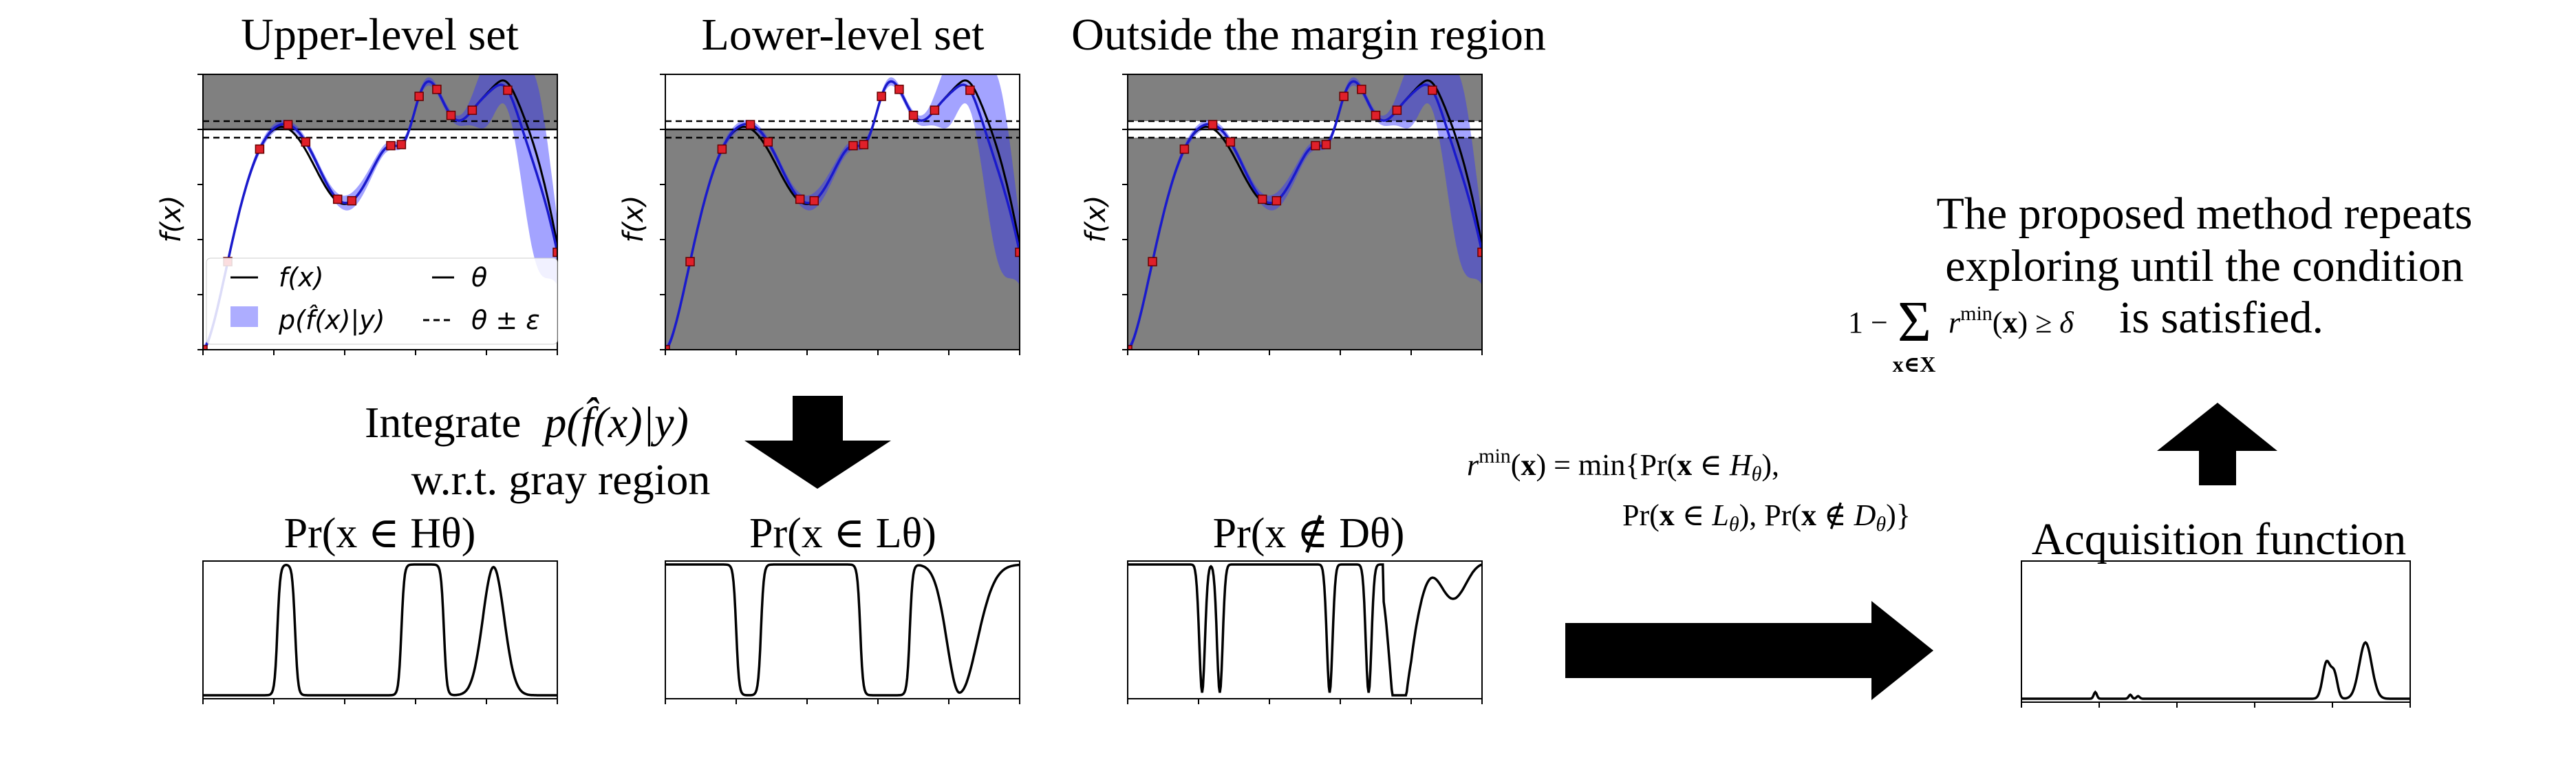 Image resolution: width=2576 pixels, height=771 pixels. What do you see at coordinates (2216, 670) in the screenshot?
I see `acquisition-curve` at bounding box center [2216, 670].